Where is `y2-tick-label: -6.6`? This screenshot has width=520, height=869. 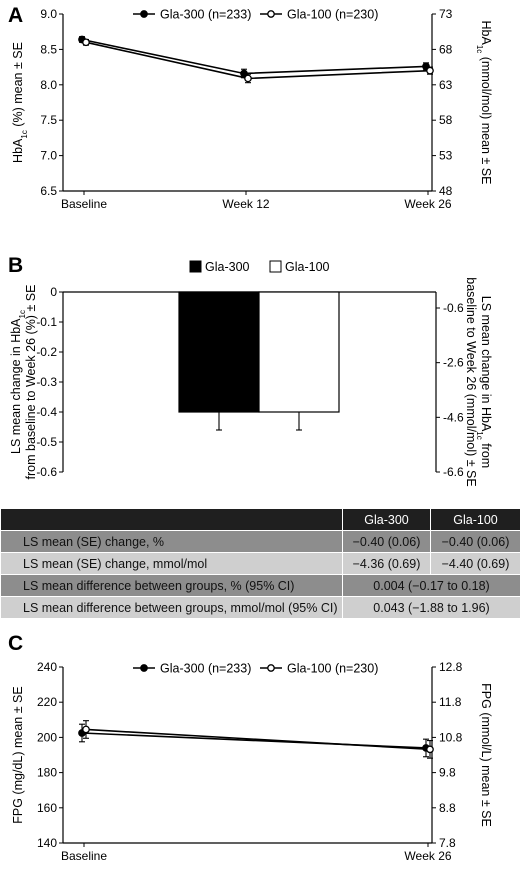
y2-tick-label: -6.6 is located at coordinates (453, 472).